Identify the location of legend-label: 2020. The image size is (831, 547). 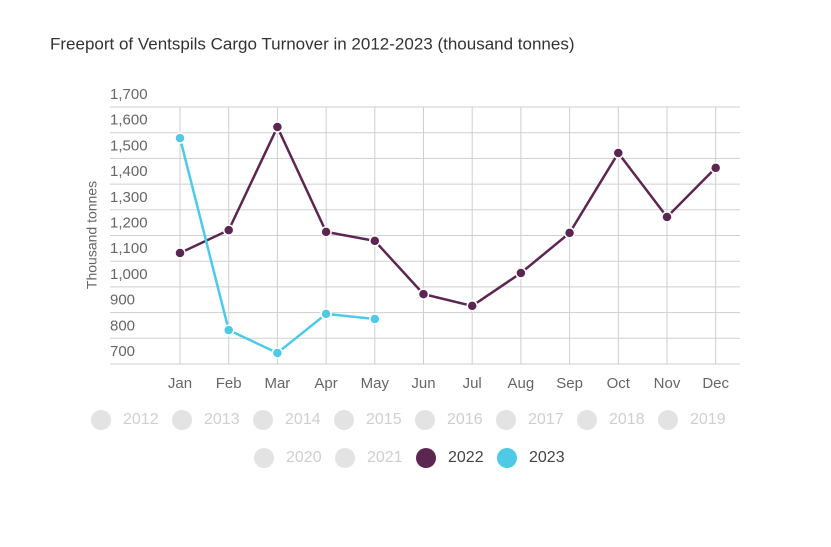
(304, 457).